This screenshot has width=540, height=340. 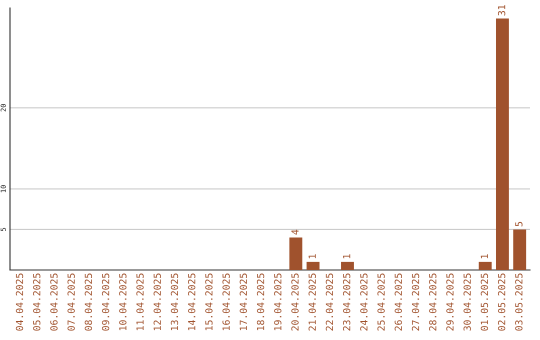 I want to click on x-tick-label: 11.04.2025, so click(x=140, y=302).